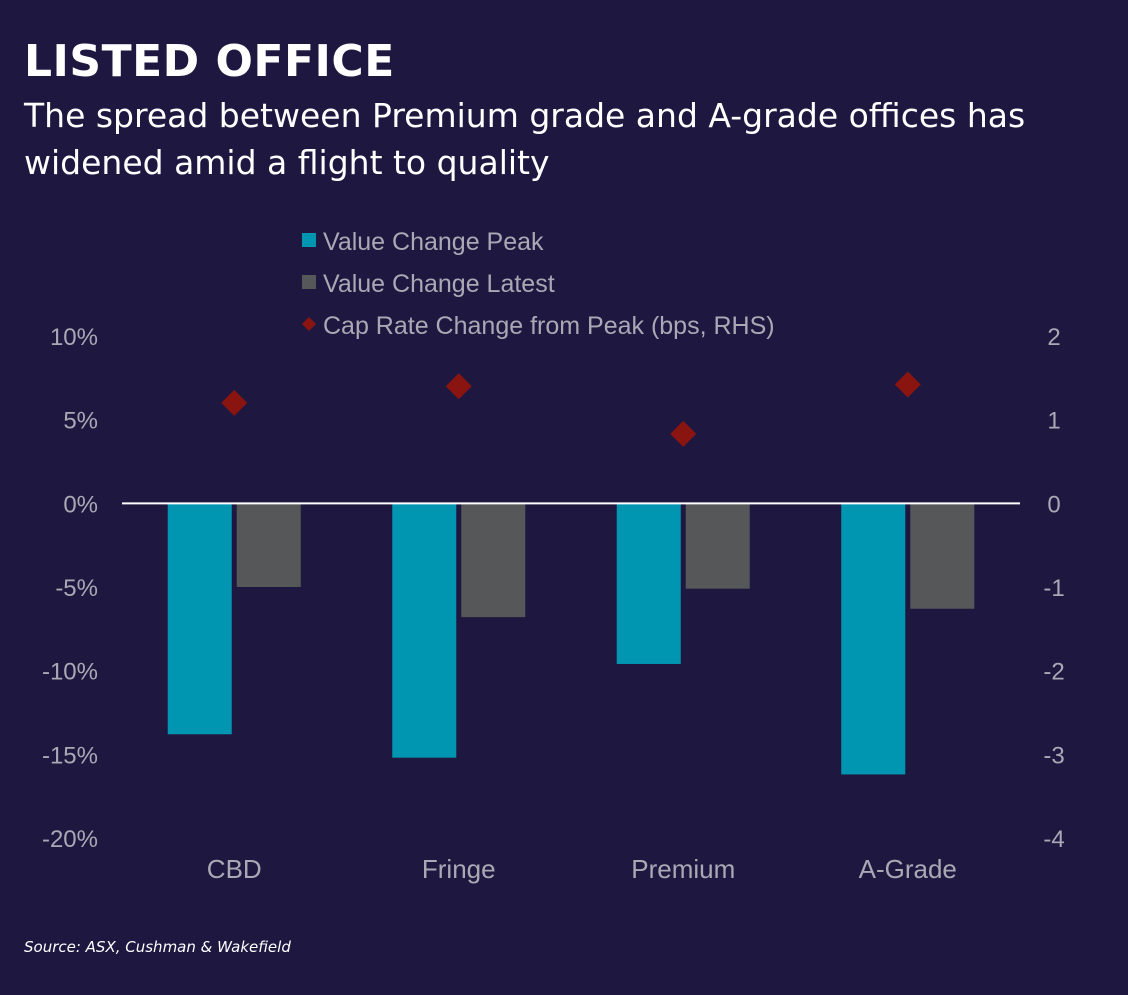 This screenshot has width=1128, height=995. I want to click on left-tick-label: -15%, so click(70, 755).